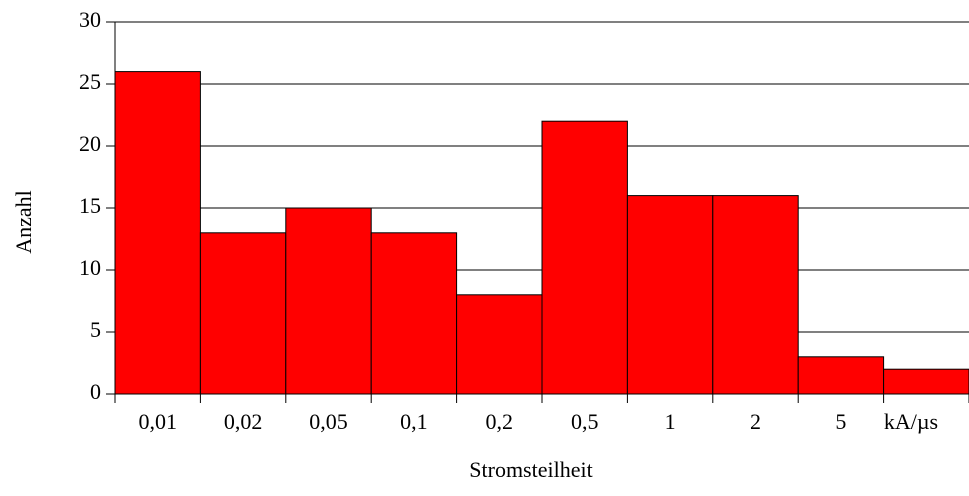 The width and height of the screenshot is (969, 496). Describe the element at coordinates (328, 421) in the screenshot. I see `x-tick-label: 0,05` at that location.